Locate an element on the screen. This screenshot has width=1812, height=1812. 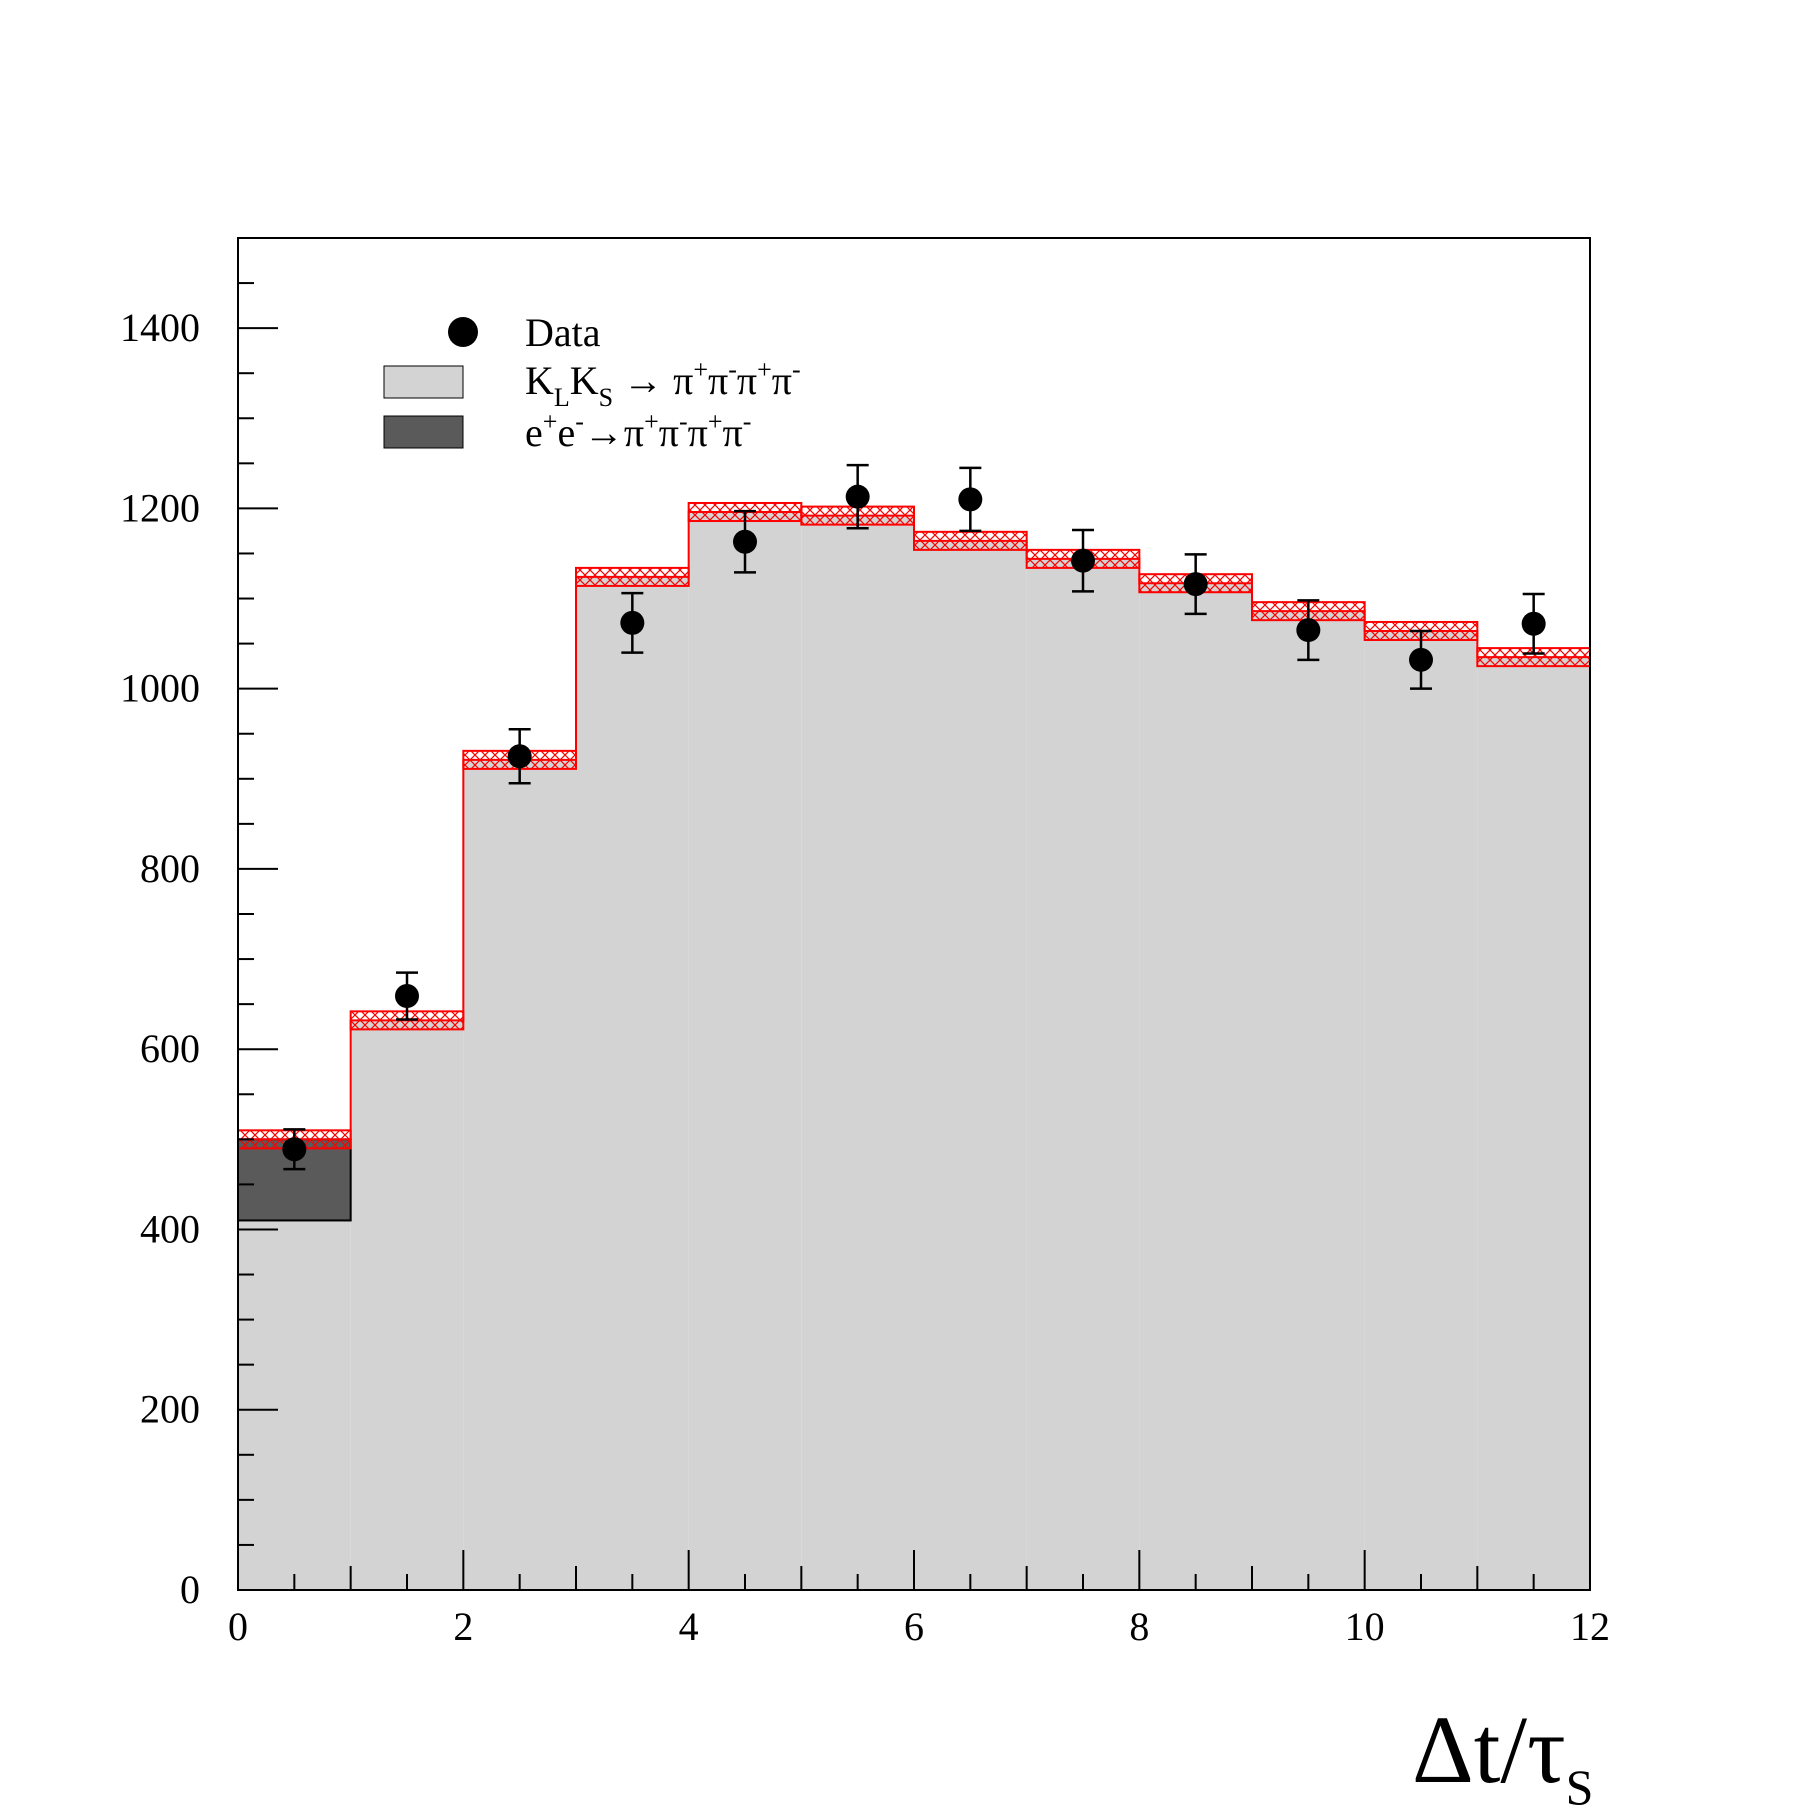
y-tick-label: 1400 is located at coordinates (160, 327).